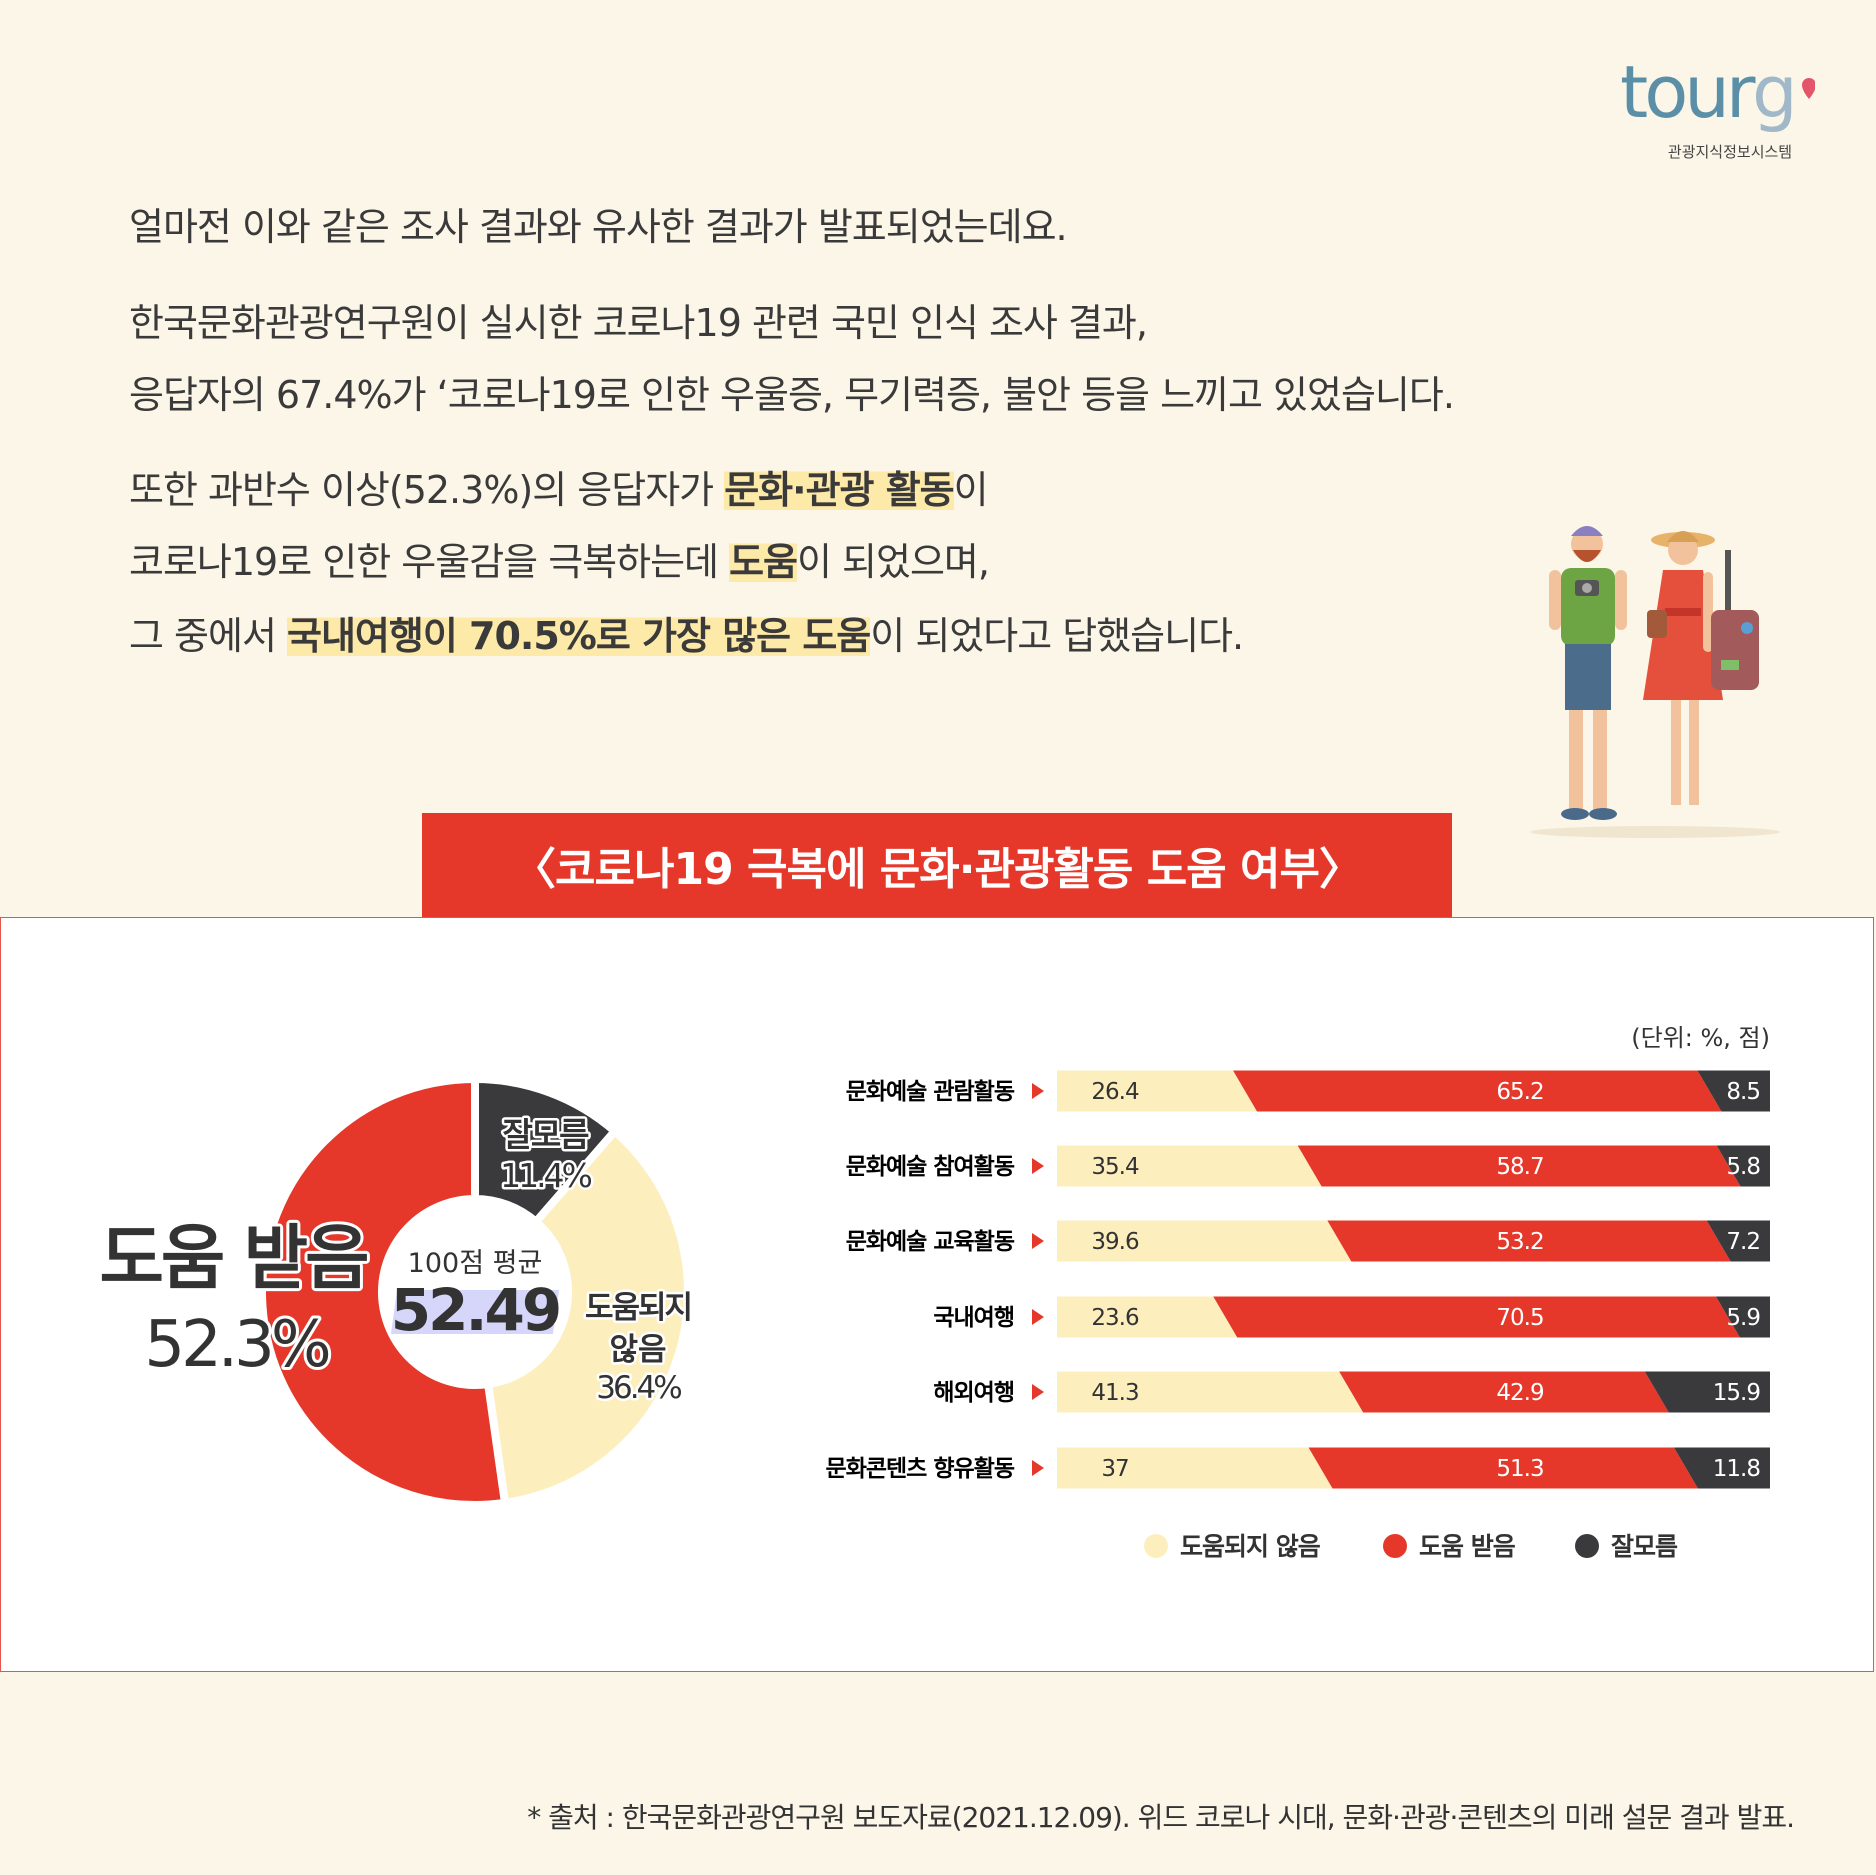 Image resolution: width=1876 pixels, height=1875 pixels. Describe the element at coordinates (1519, 1242) in the screenshot. I see `data-label: 53.2` at that location.